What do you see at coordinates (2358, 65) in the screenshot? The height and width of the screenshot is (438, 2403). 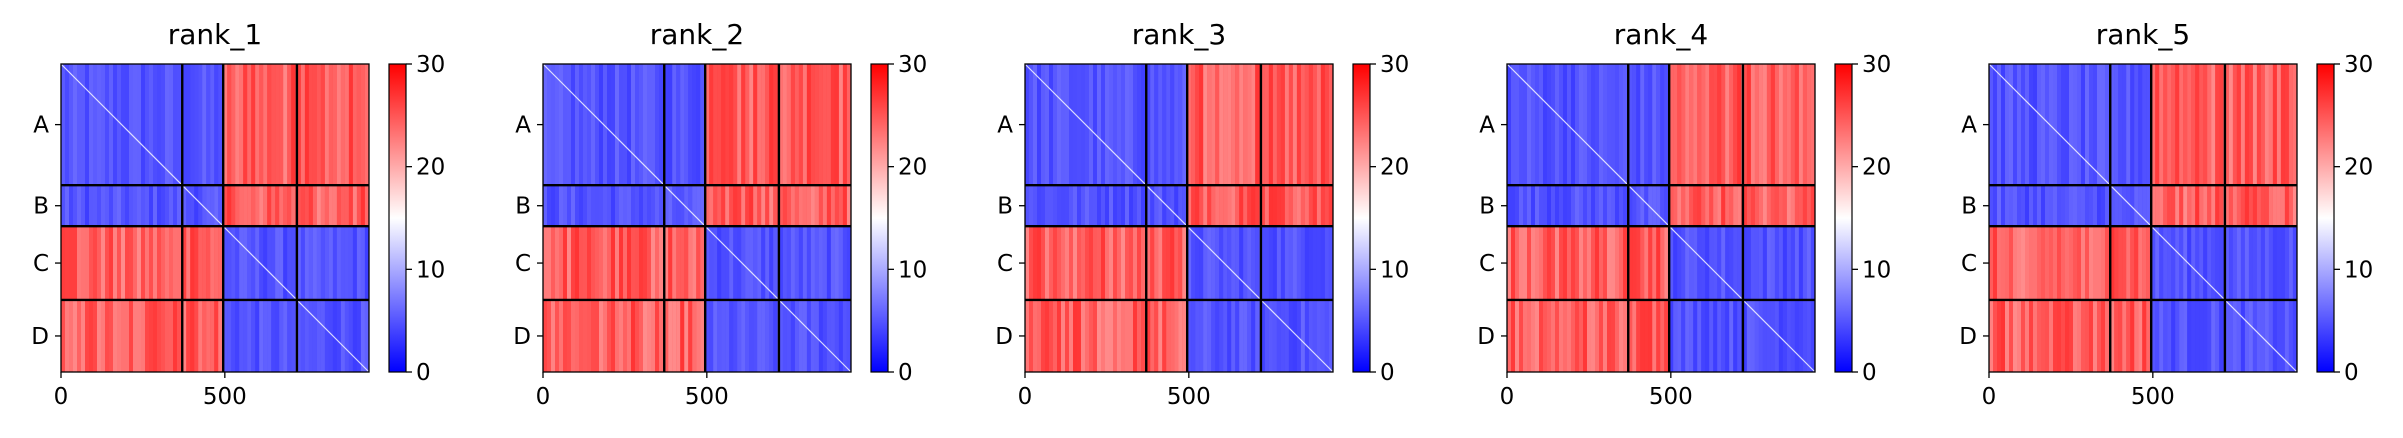 I see `colorbar-tick-label: 30` at bounding box center [2358, 65].